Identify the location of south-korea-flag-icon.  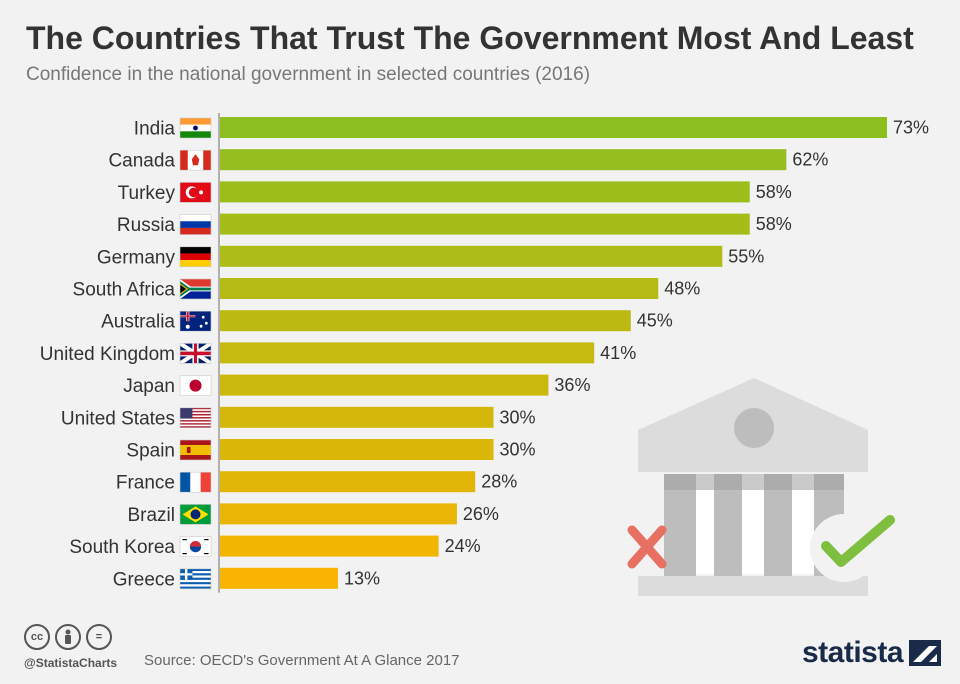
(195, 546).